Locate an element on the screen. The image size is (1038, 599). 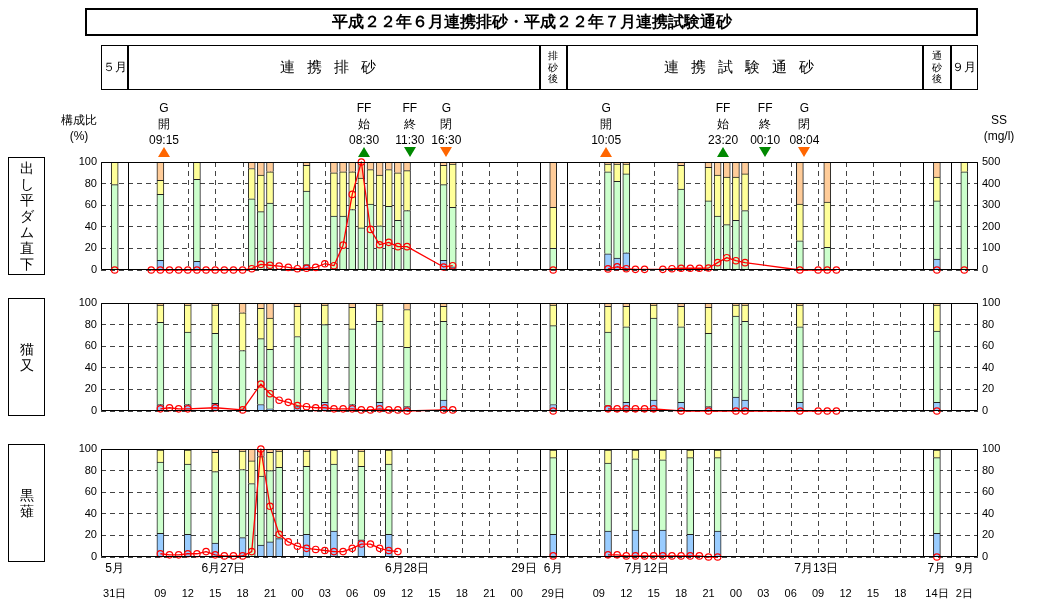
y2-axis-title: SS (mg/l) is located at coordinates (999, 128).